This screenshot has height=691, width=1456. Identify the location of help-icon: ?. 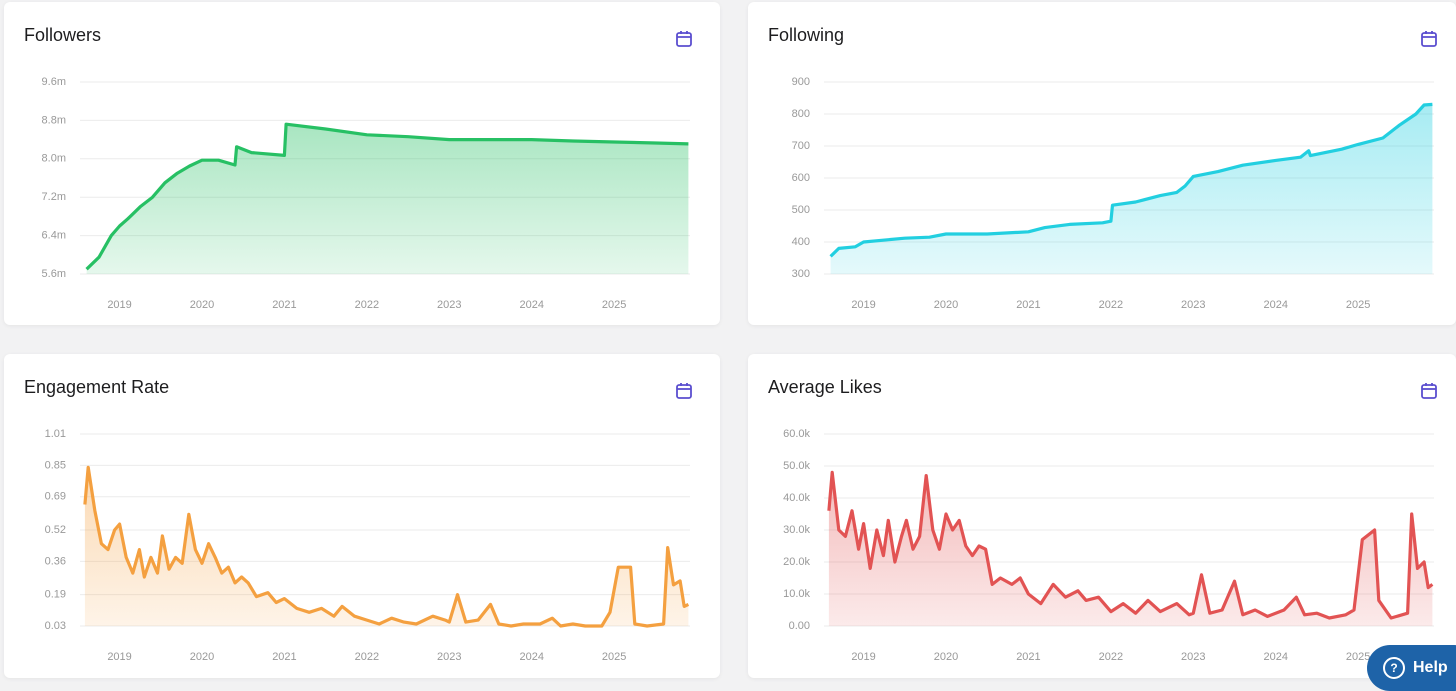
(1394, 668).